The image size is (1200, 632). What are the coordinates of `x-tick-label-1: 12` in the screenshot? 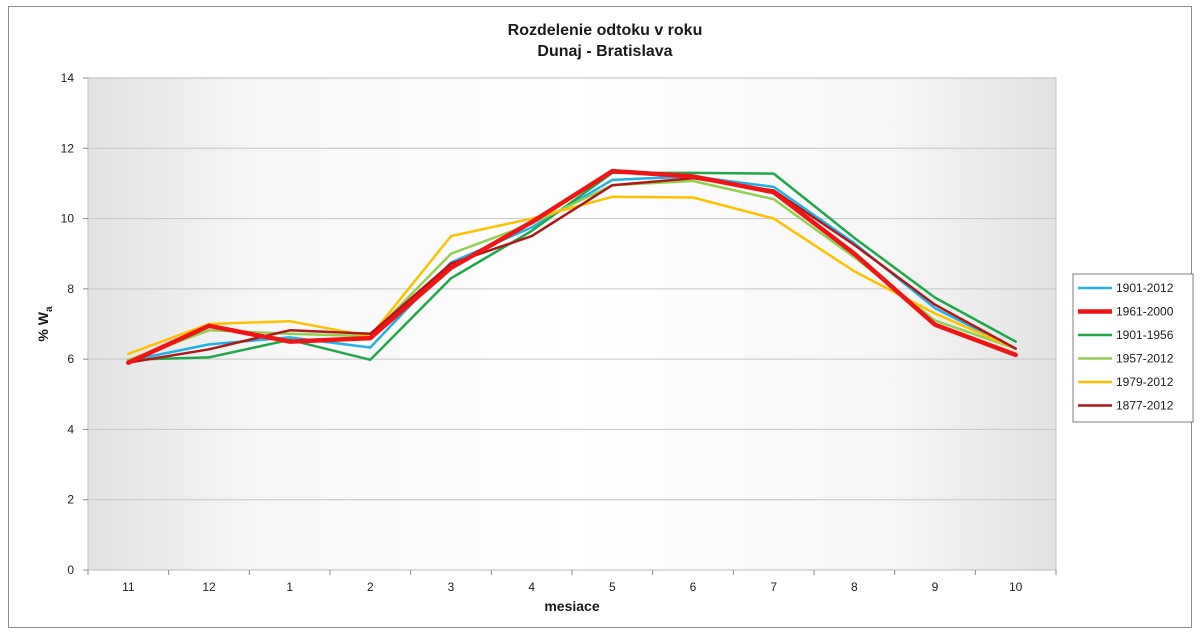 It's located at (209, 587).